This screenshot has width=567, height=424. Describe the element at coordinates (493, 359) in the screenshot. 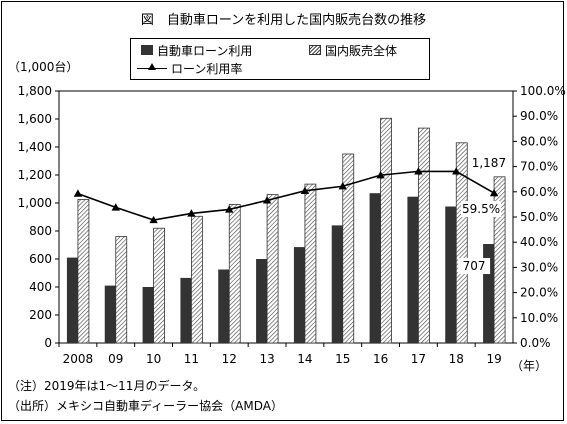

I see `x-axis-tick-label: 19` at that location.